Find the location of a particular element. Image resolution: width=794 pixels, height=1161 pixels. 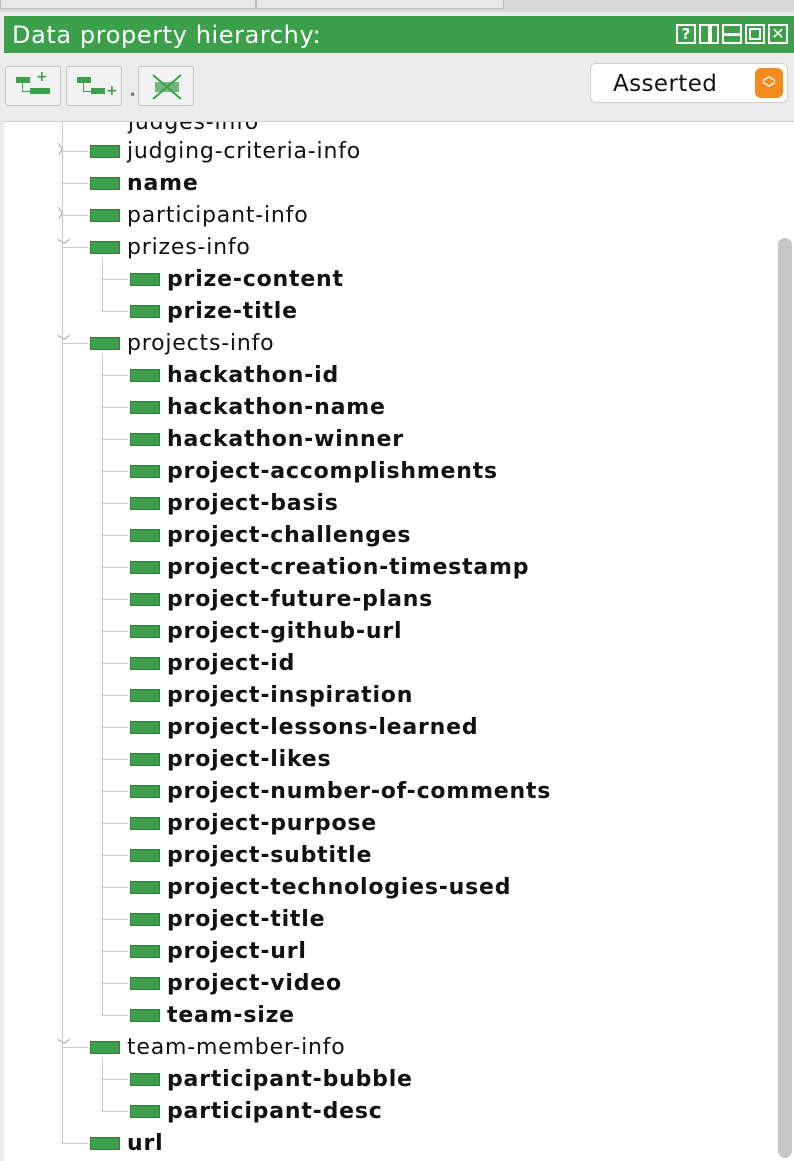

tree-node: project-title is located at coordinates (227, 919).